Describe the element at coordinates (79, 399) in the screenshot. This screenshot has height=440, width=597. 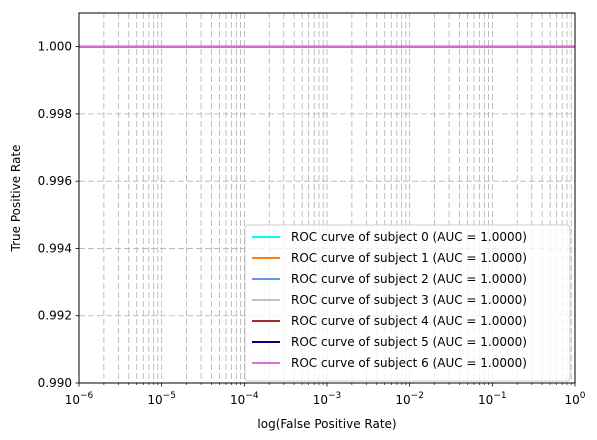
I see `x-tick-label: 10⁻⁶` at that location.